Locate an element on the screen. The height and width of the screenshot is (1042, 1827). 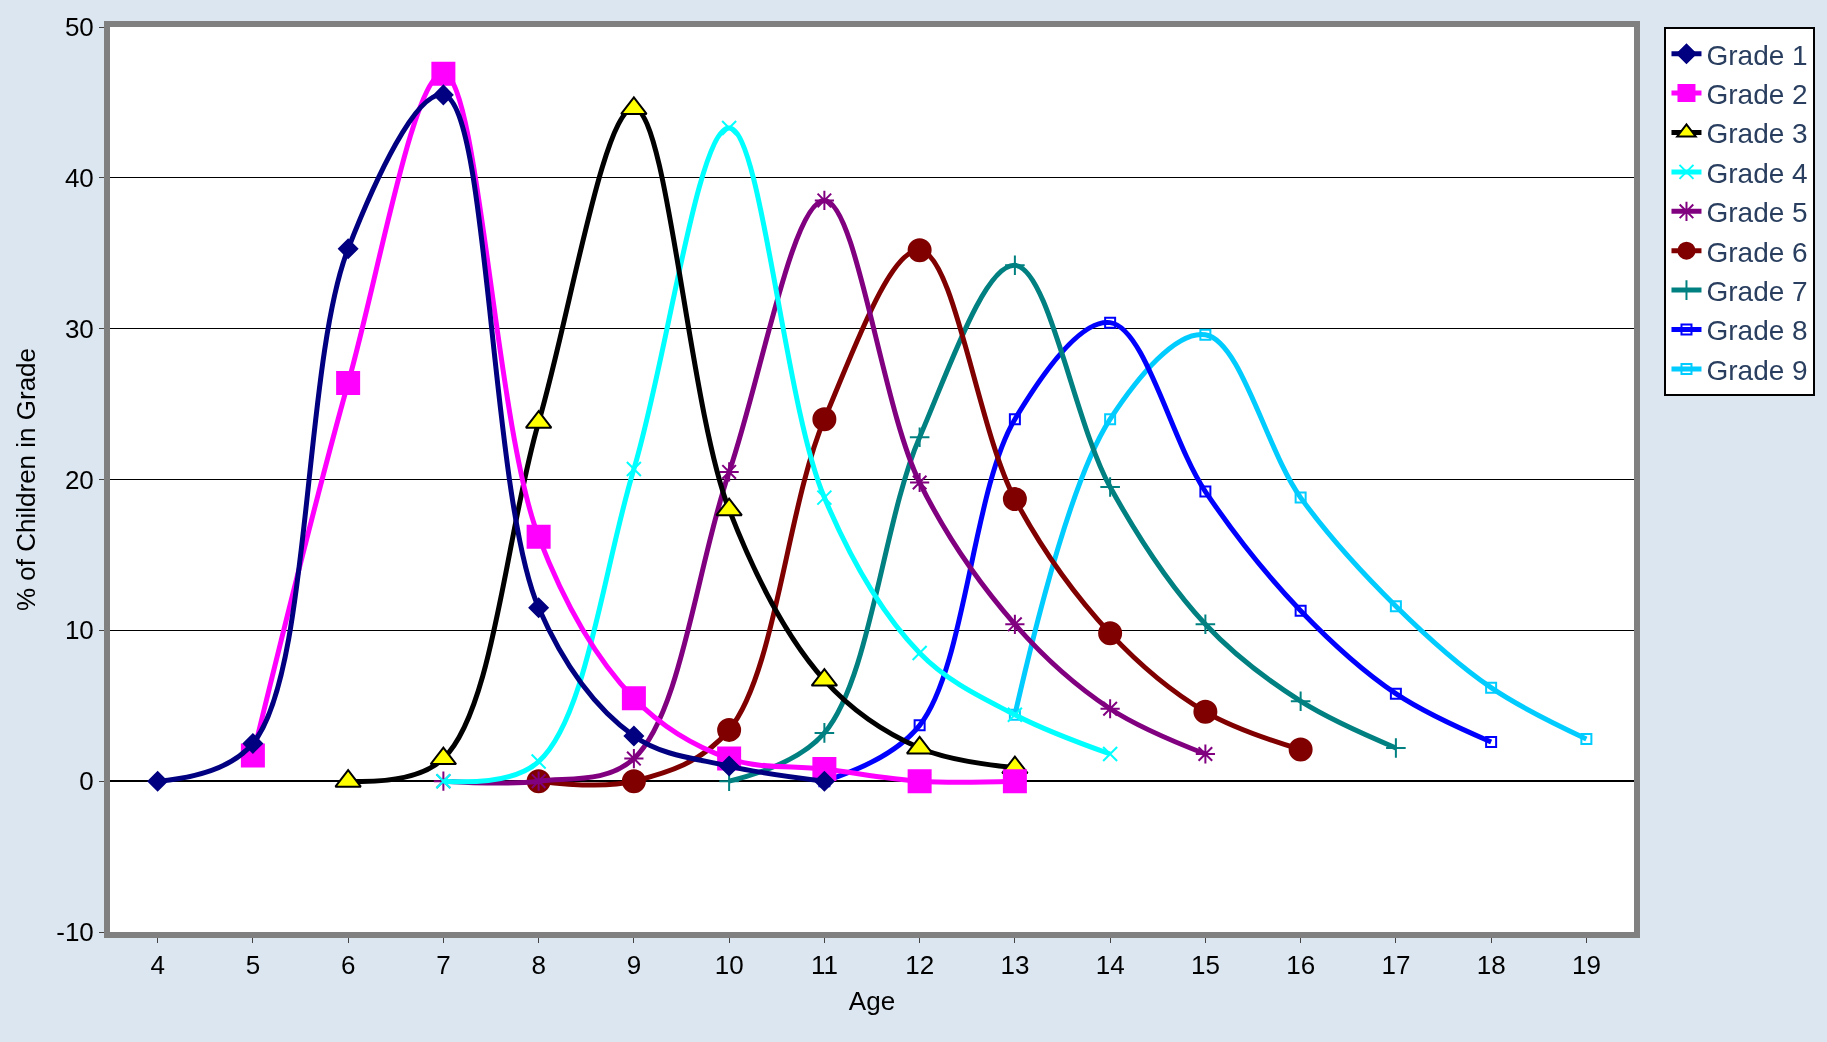
legend-label: Grade 4 is located at coordinates (1757, 173).